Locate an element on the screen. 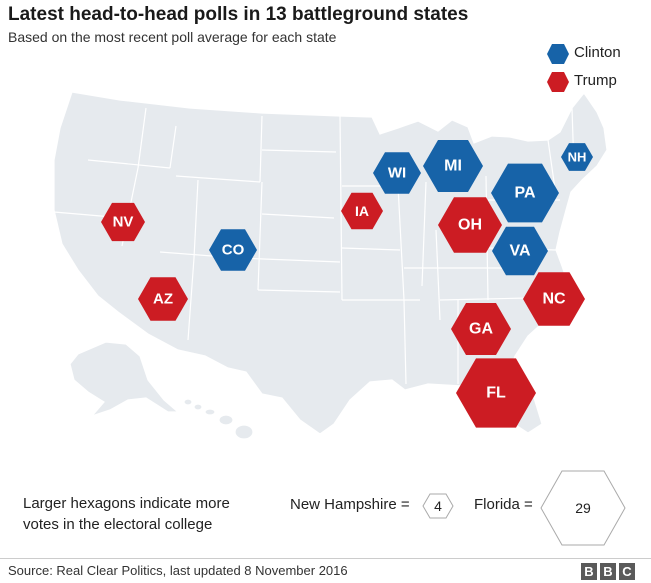 The image size is (651, 583). size-key-large-label: Florida = is located at coordinates (503, 504).